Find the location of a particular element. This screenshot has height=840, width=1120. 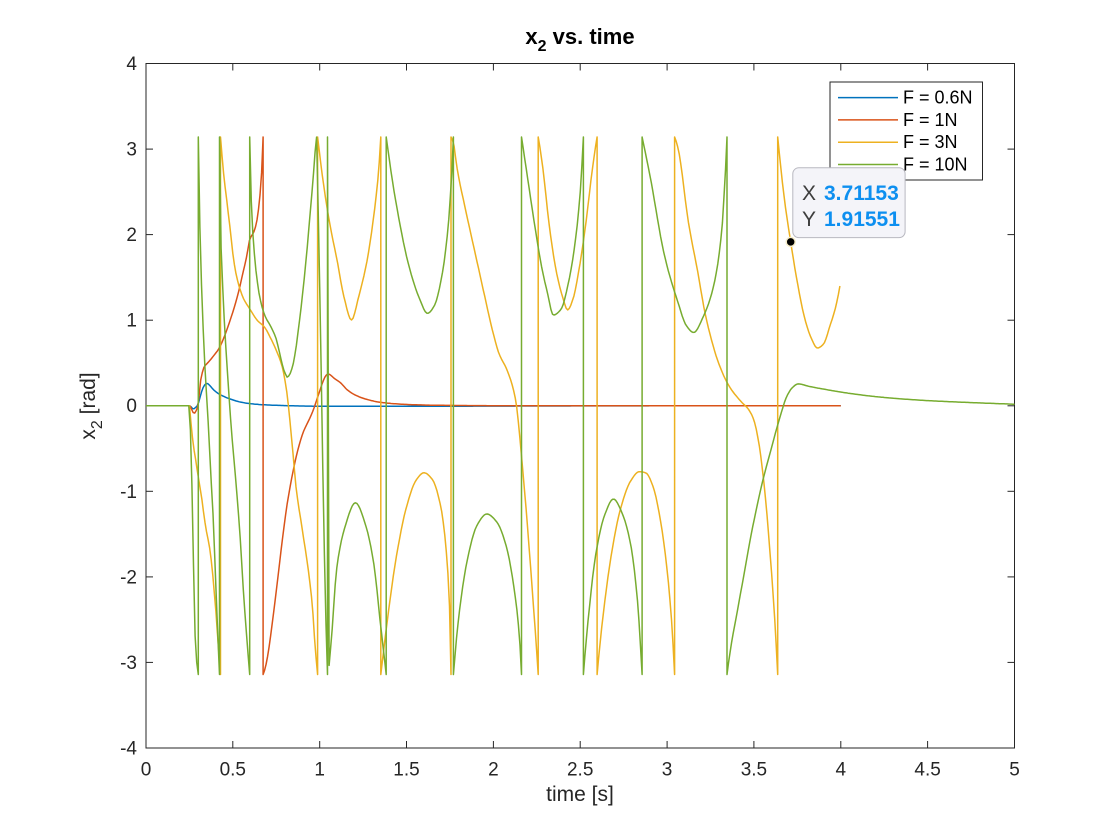

svg-text: -2 is located at coordinates (128, 577).